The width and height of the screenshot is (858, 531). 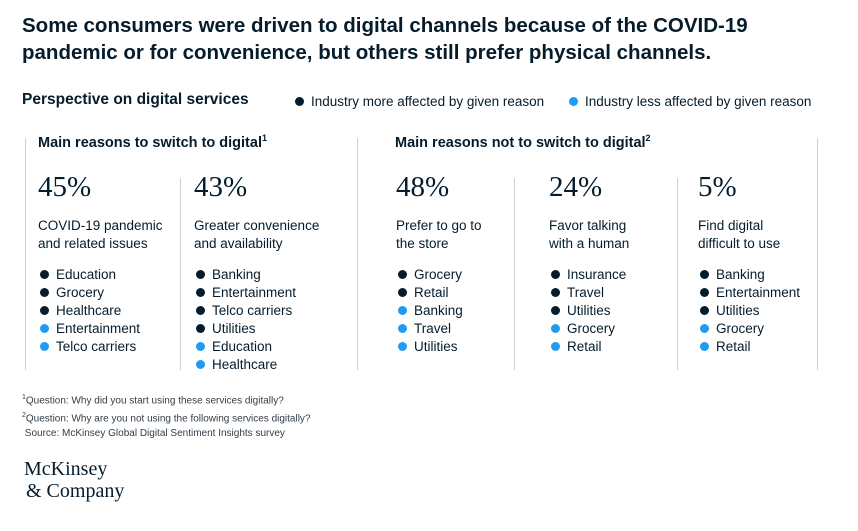 I want to click on reason-description-line1: COVID-19 pandemic, so click(x=100, y=225).